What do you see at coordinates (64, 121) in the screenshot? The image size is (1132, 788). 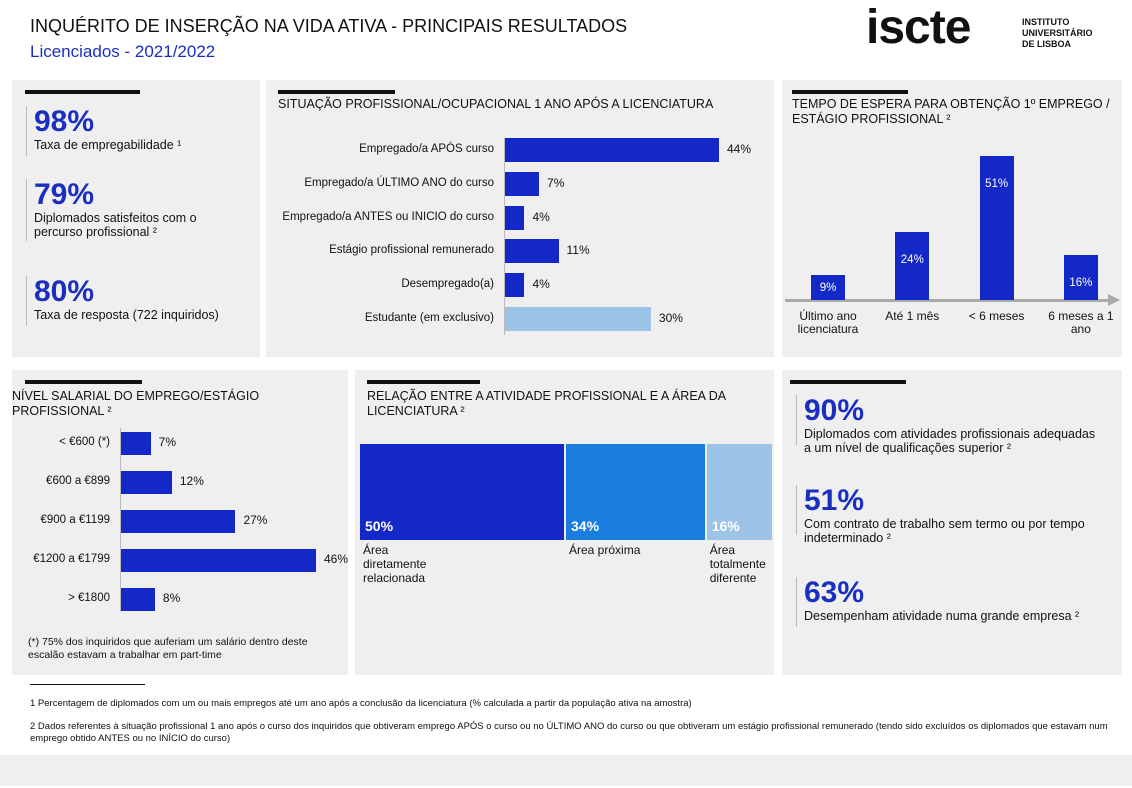 I see `kpi-value: 98%` at bounding box center [64, 121].